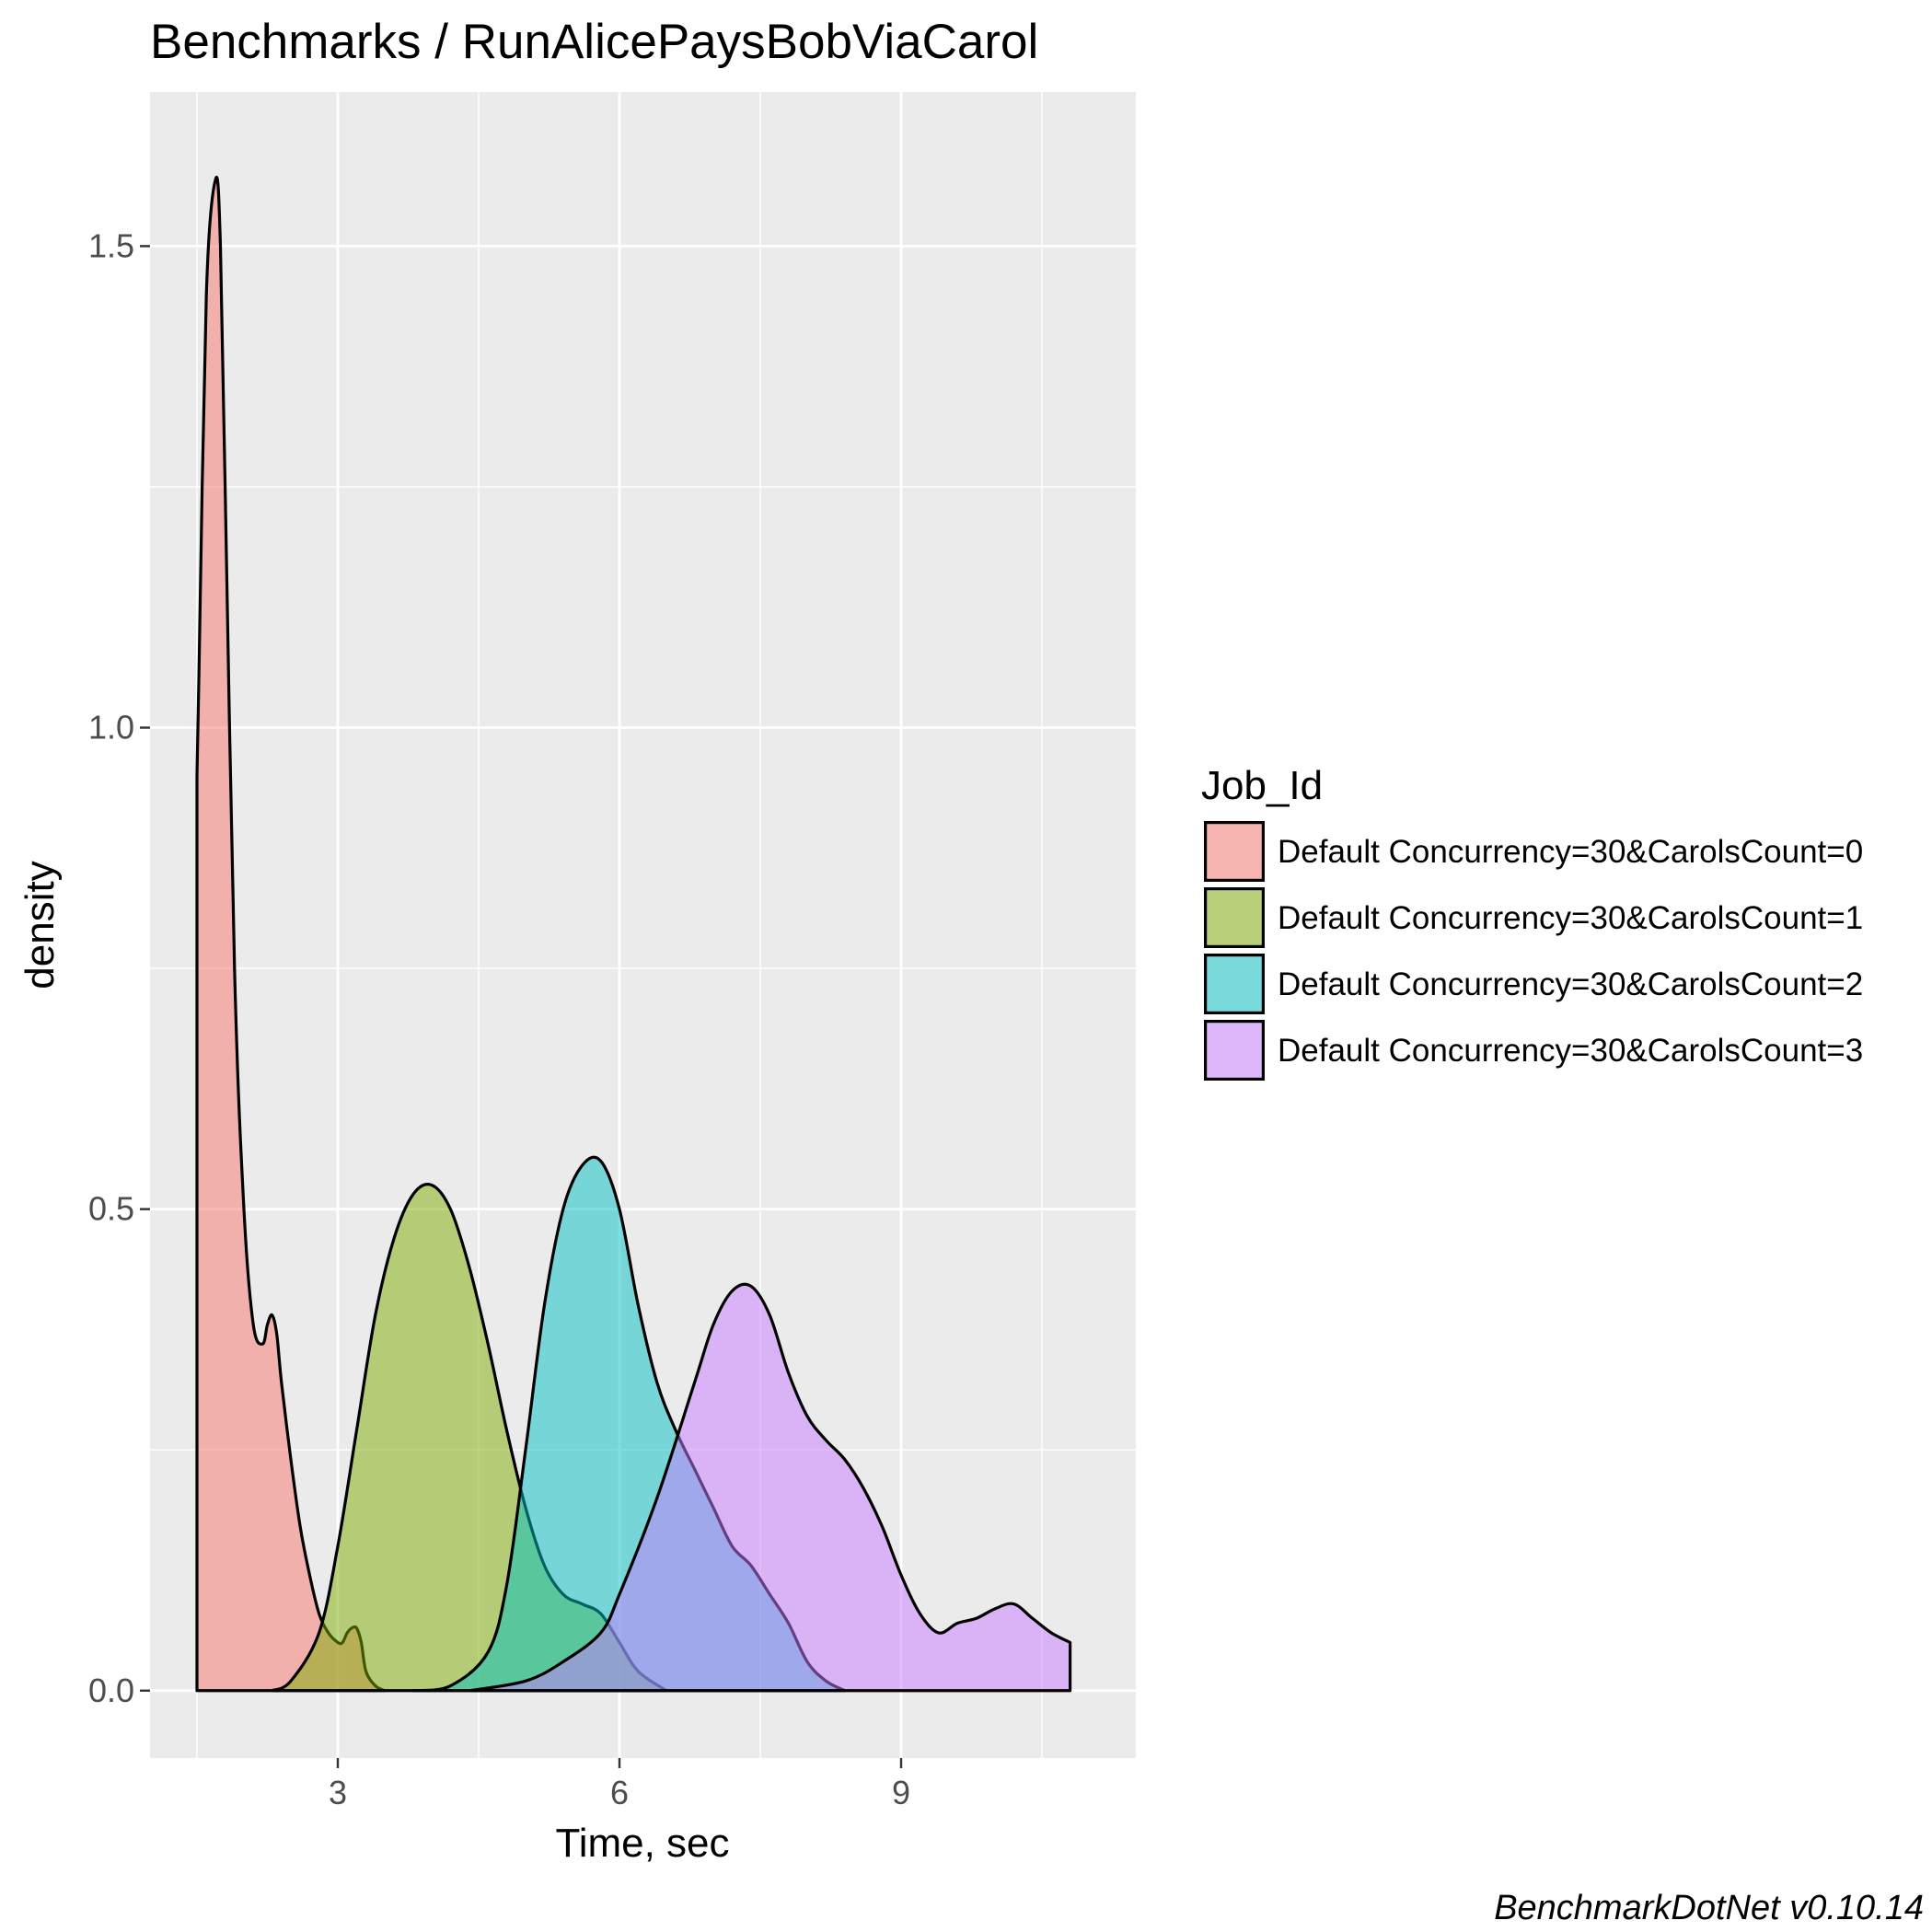  I want to click on legend-label-1: Default Concurrency=30&CarolsCount=1, so click(1571, 918).